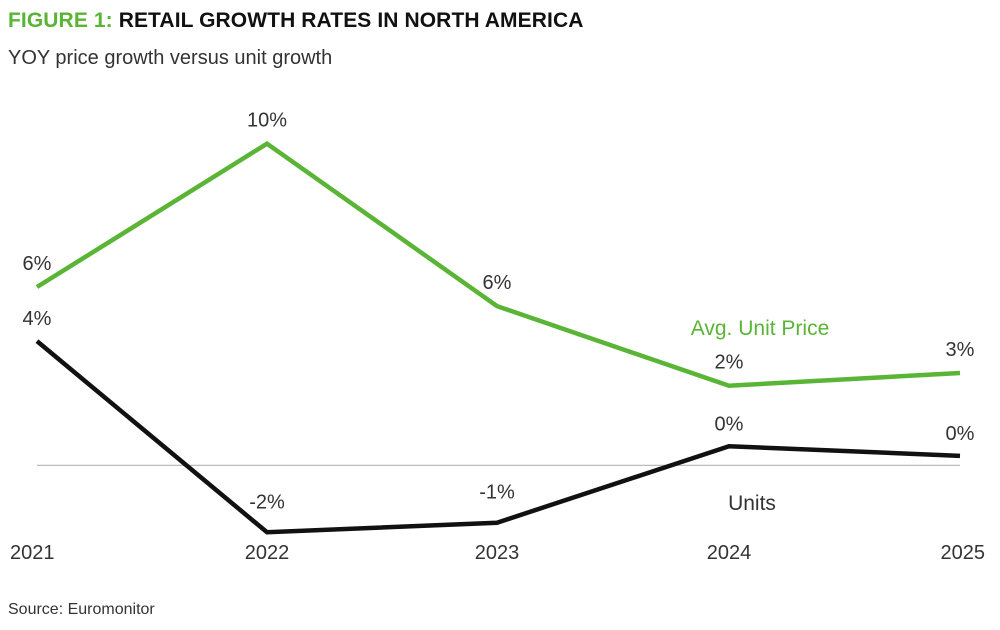 Image resolution: width=1000 pixels, height=630 pixels. Describe the element at coordinates (497, 493) in the screenshot. I see `units-data-label: -1%` at that location.